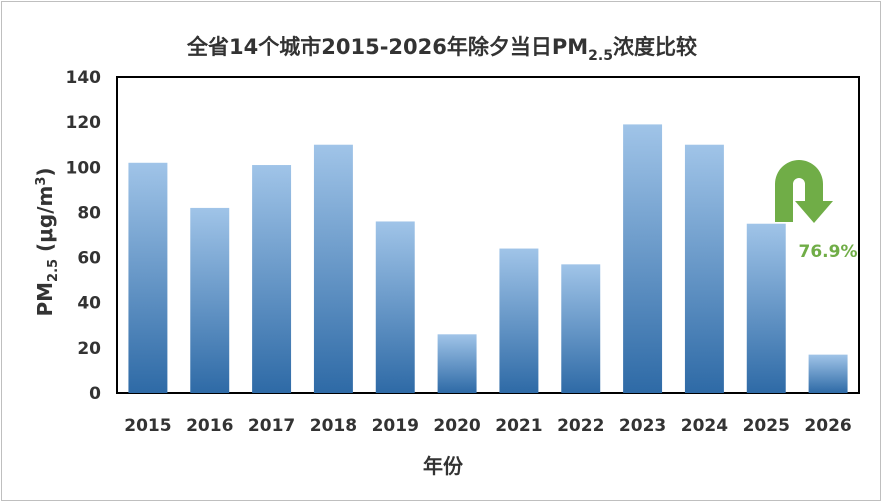 Image resolution: width=884 pixels, height=504 pixels. Describe the element at coordinates (642, 426) in the screenshot. I see `x-tick-label: 2023` at that location.